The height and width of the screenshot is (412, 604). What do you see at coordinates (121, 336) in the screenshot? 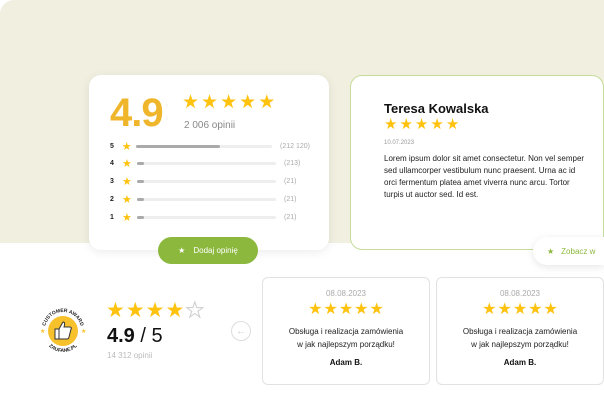
I see `overall-score-value: 4.9` at bounding box center [121, 336].